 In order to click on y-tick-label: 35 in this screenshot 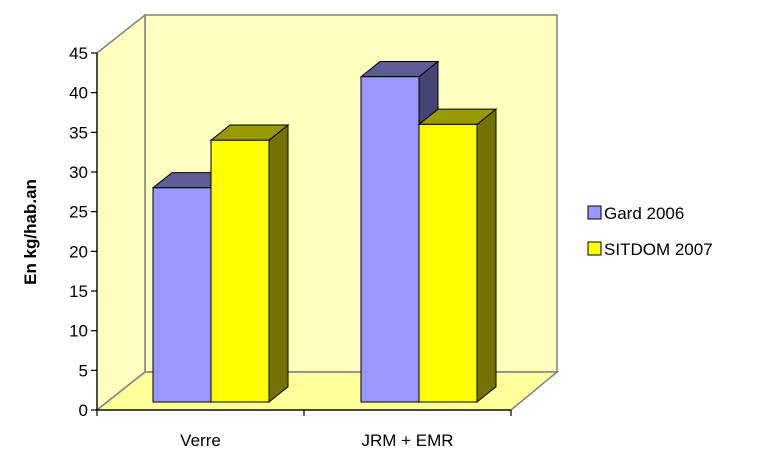, I will do `click(78, 132)`.